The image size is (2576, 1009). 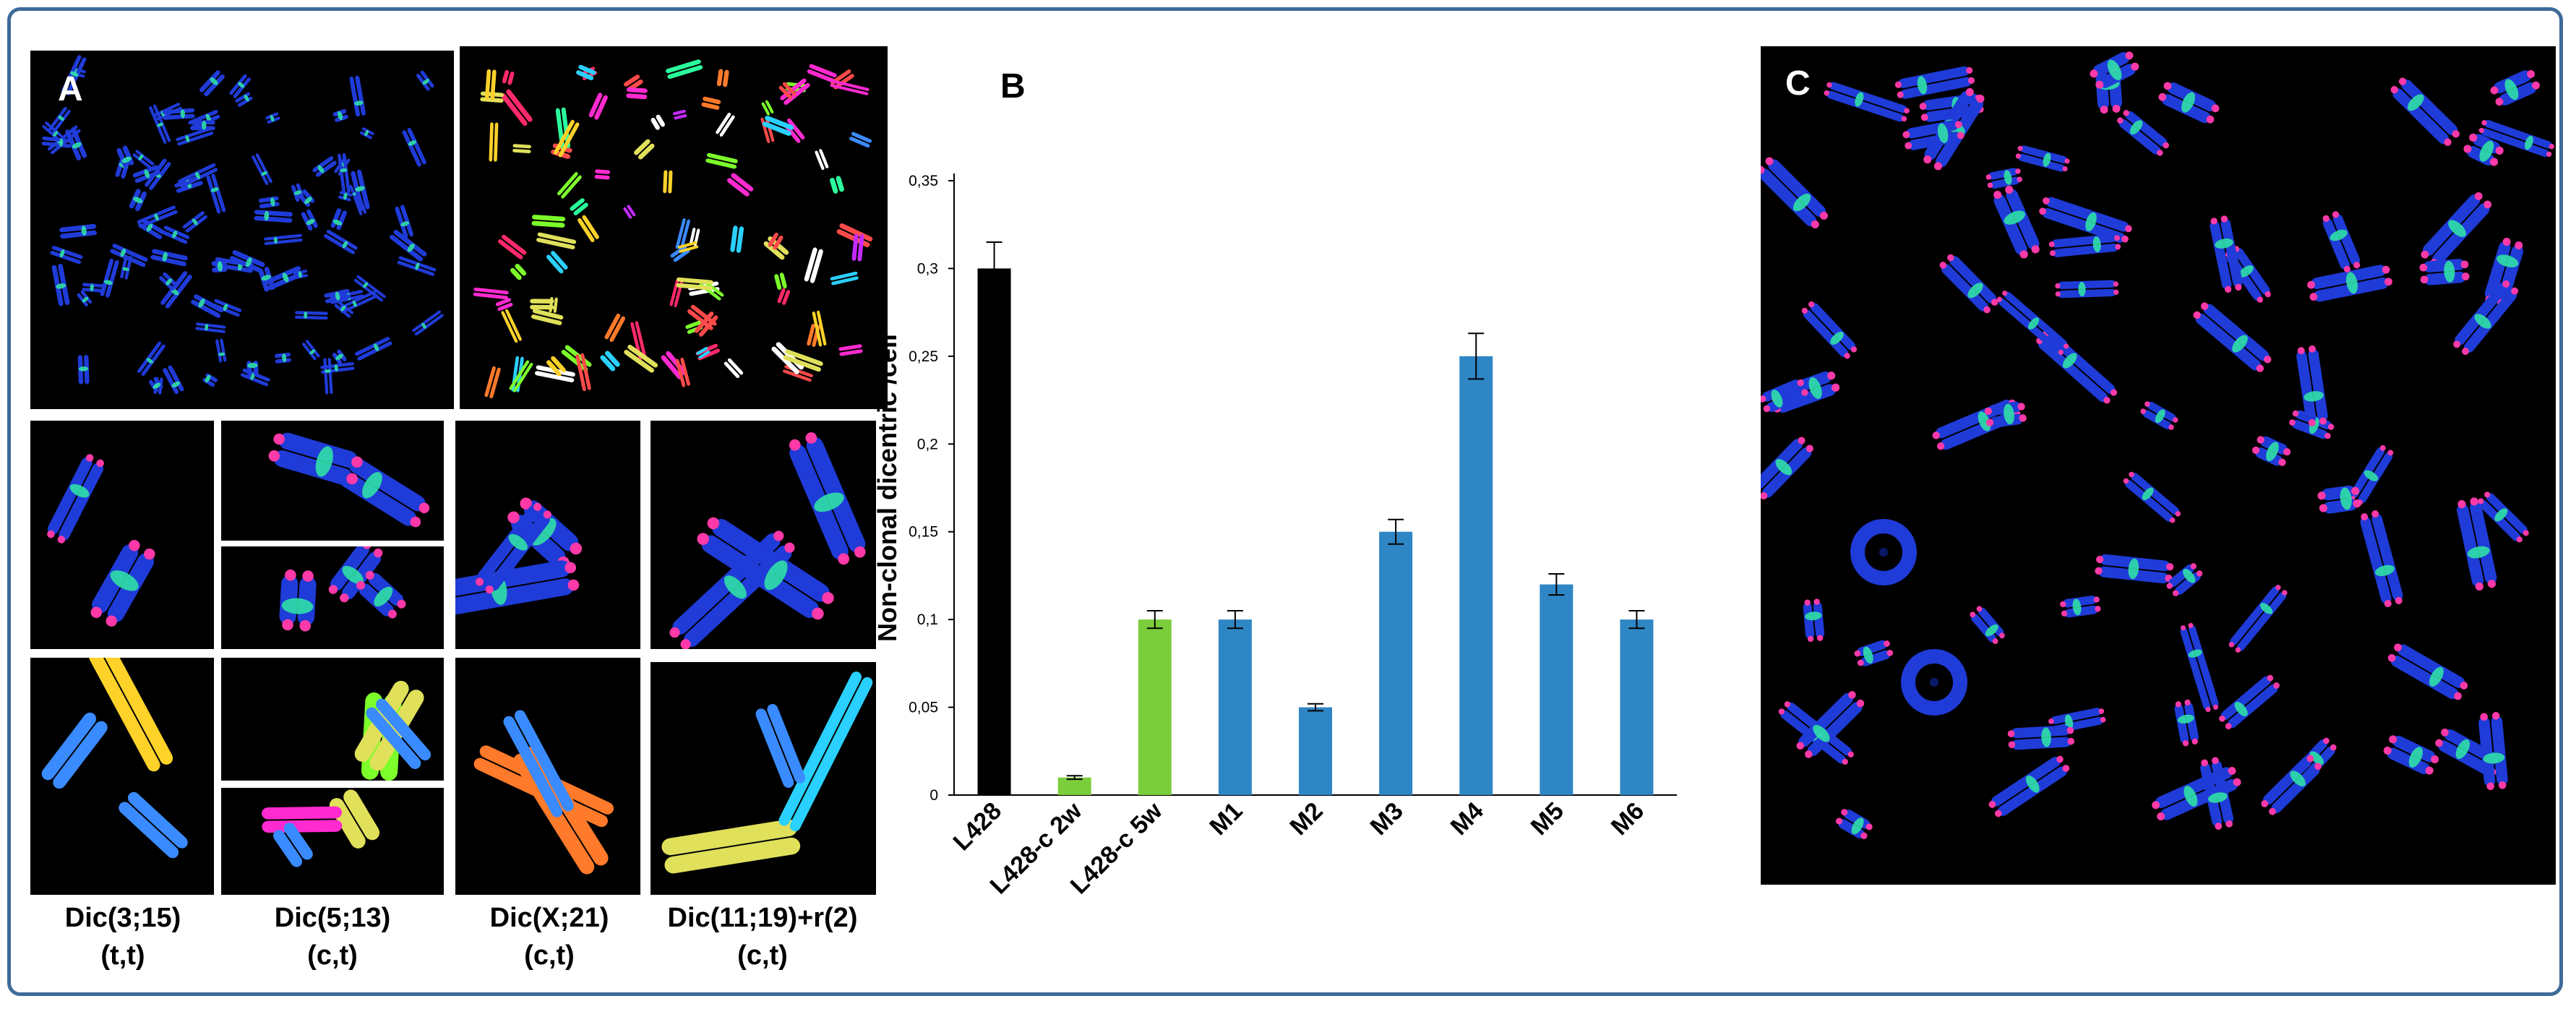 I want to click on x-category-label: M1, so click(x=1226, y=819).